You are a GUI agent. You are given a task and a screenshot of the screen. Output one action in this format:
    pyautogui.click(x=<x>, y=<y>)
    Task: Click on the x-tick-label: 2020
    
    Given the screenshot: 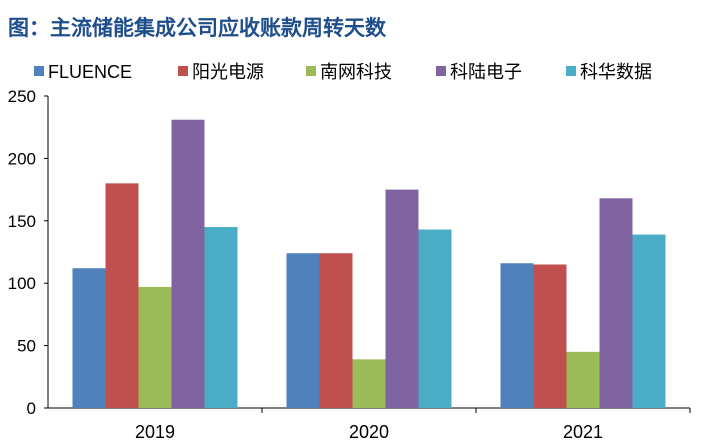 What is the action you would take?
    pyautogui.click(x=369, y=432)
    